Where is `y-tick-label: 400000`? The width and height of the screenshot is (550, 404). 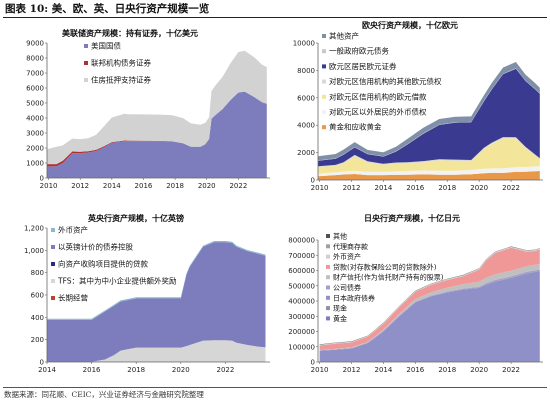
y-tick-label: 400000 is located at coordinates (301, 302).